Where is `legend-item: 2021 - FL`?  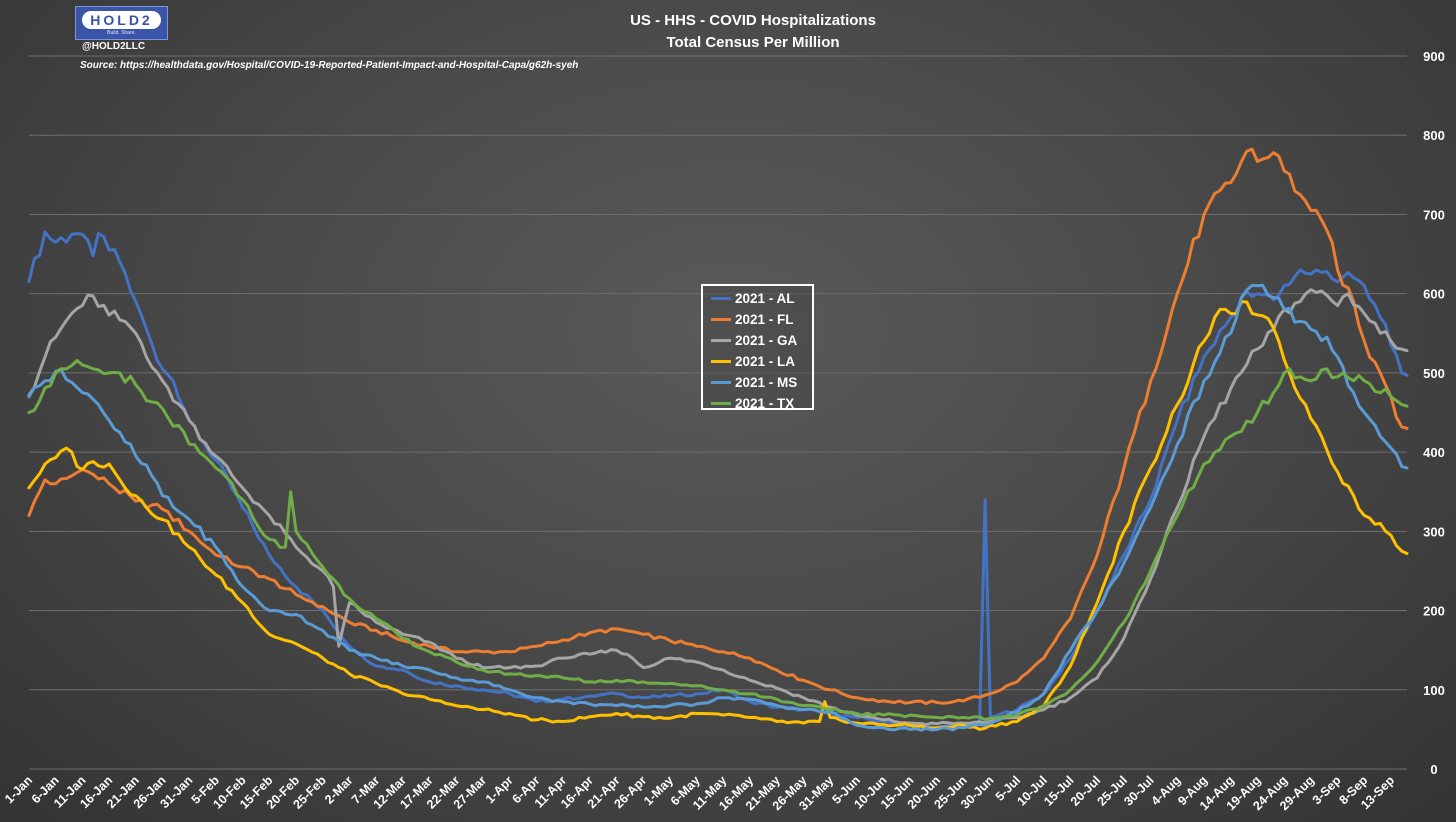 legend-item: 2021 - FL is located at coordinates (761, 319).